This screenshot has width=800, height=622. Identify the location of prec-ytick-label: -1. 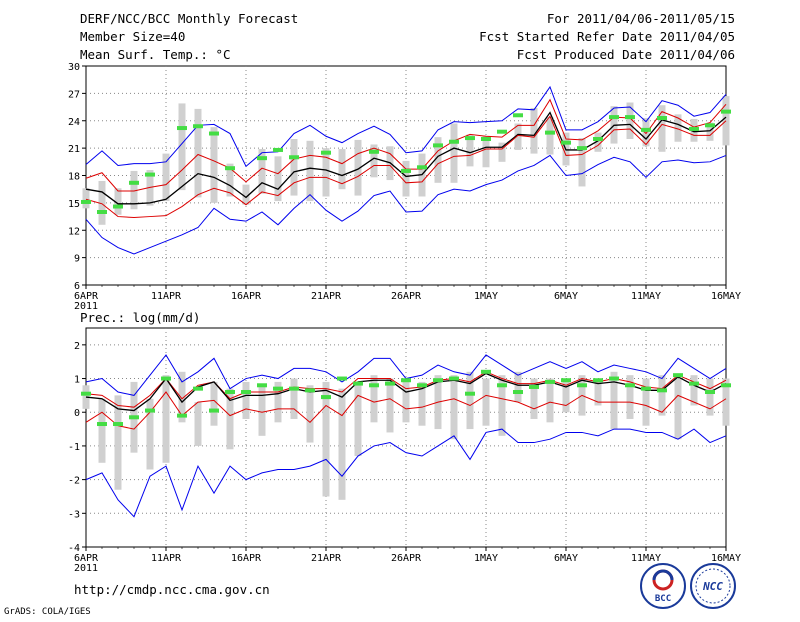
(74, 447).